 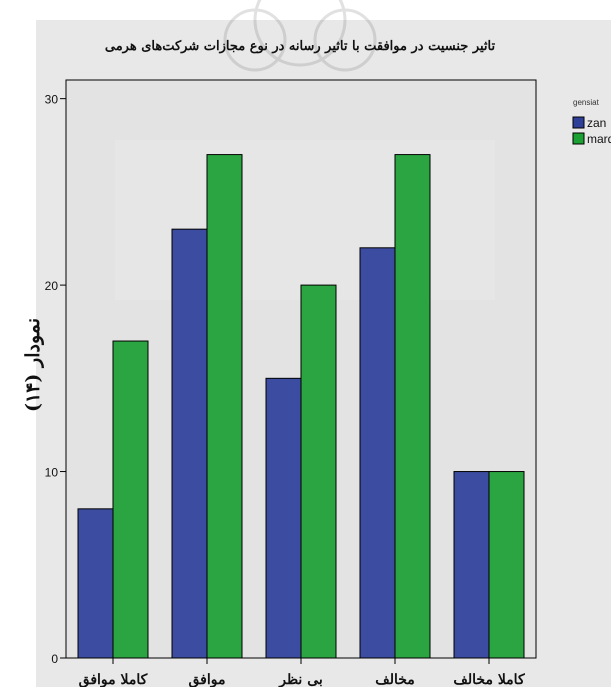 What do you see at coordinates (489, 679) in the screenshot?
I see `x-tick-label: کاملا مخالف` at bounding box center [489, 679].